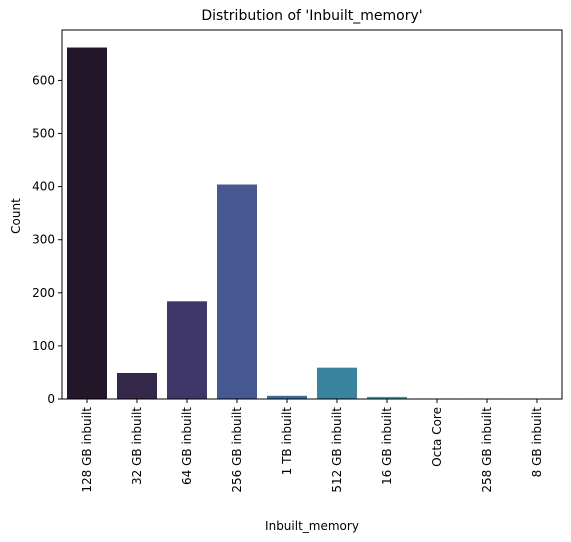 The height and width of the screenshot is (542, 571). Describe the element at coordinates (43, 80) in the screenshot. I see `y-tick-label: 600` at that location.